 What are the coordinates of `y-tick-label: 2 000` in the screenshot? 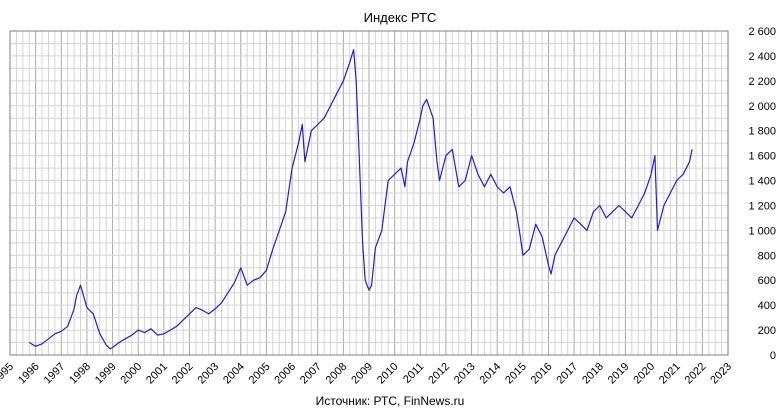 It's located at (762, 107).